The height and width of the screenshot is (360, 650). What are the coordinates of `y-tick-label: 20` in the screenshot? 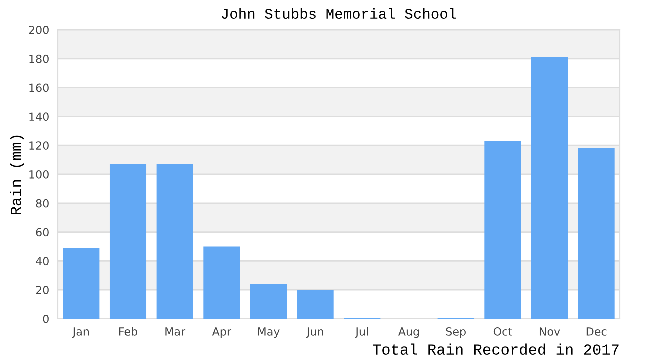 It's located at (42, 290).